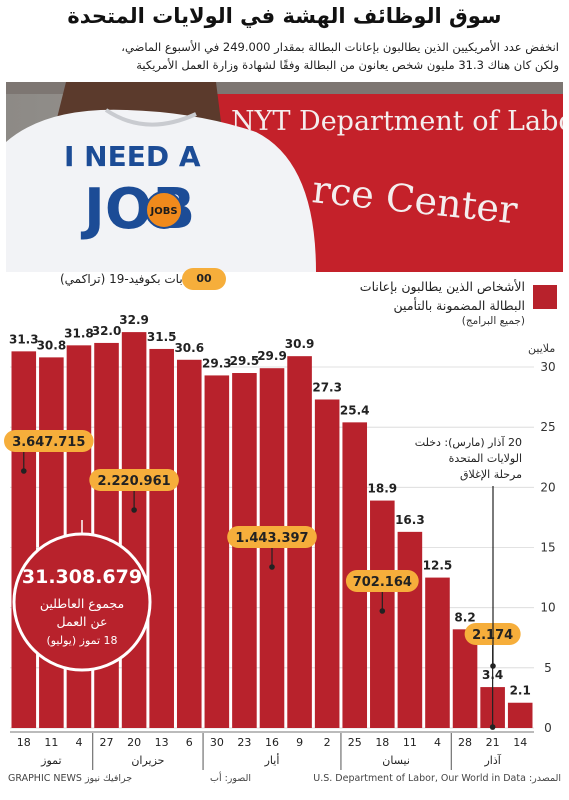  Describe the element at coordinates (161, 190) in the screenshot. I see `white-tshirt` at that location.